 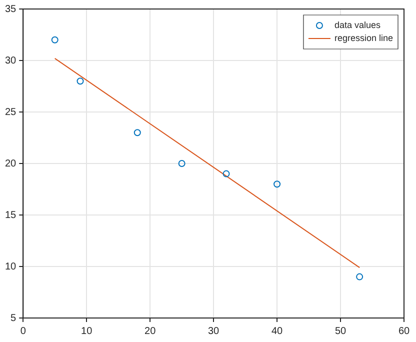 What do you see at coordinates (404, 331) in the screenshot?
I see `x-tick-label: 60` at bounding box center [404, 331].